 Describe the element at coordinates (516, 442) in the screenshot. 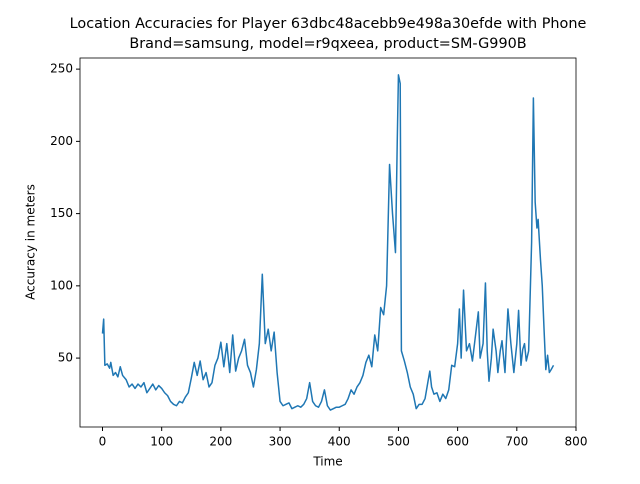

I see `x-tick-label: 700` at that location.